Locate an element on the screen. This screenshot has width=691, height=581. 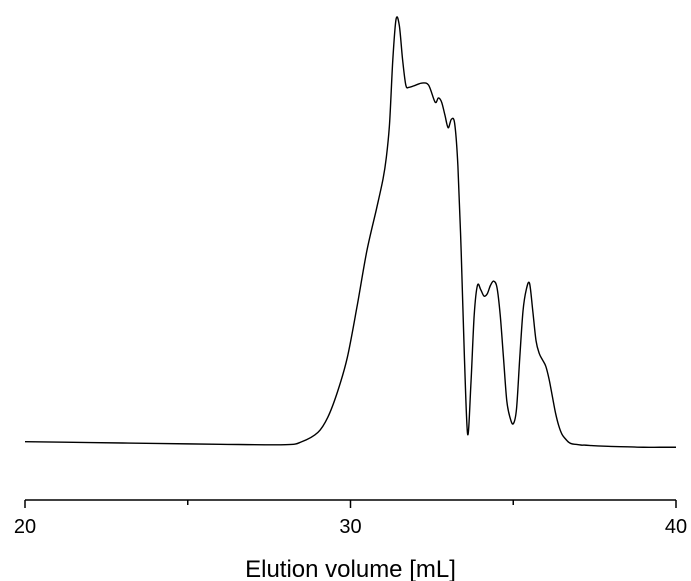
x-axis: 20 30 40 is located at coordinates (350, 518).